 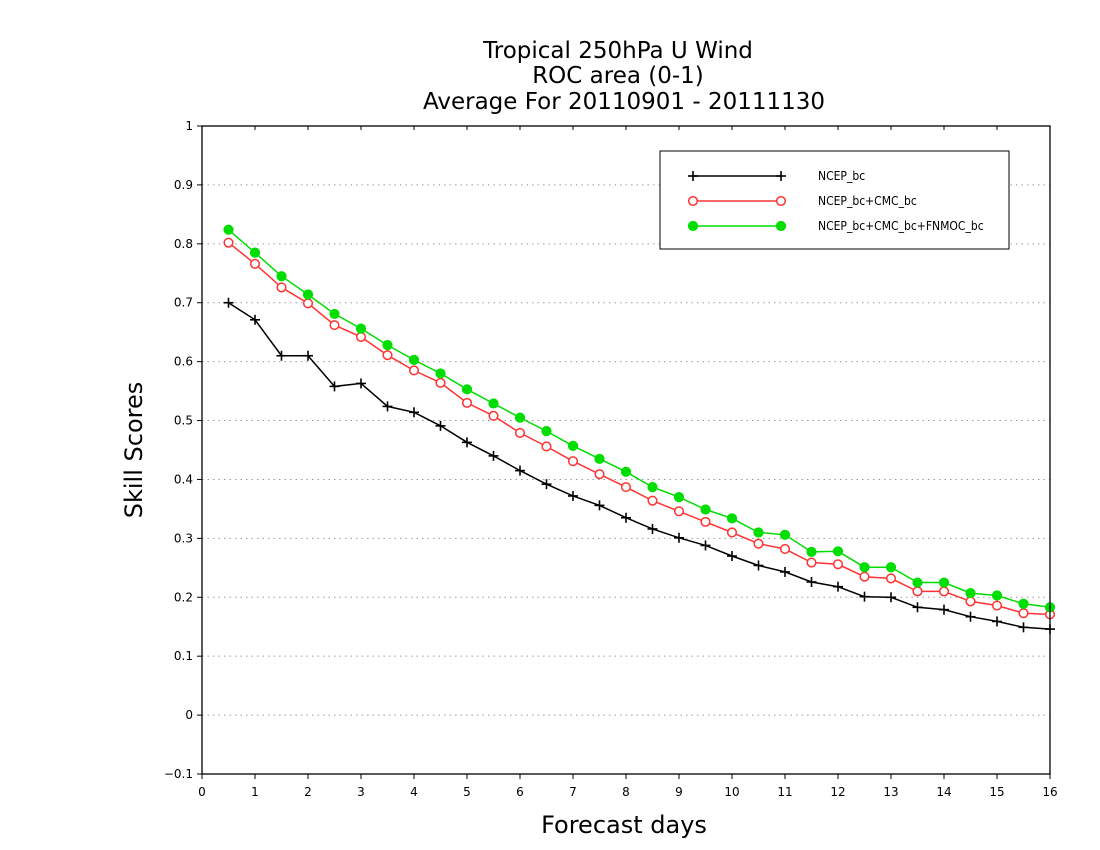 What do you see at coordinates (802, 201) in the screenshot?
I see `legend-entry-2: NCEP_bc+CMC_bc` at bounding box center [802, 201].